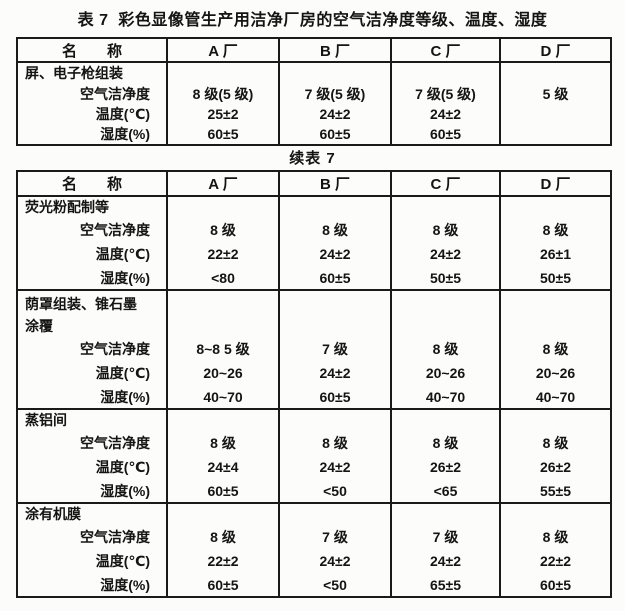 This screenshot has height=611, width=625. I want to click on row-temperature: 温度(℃) 24±4 24±2 26±2 26±2, so click(314, 467).